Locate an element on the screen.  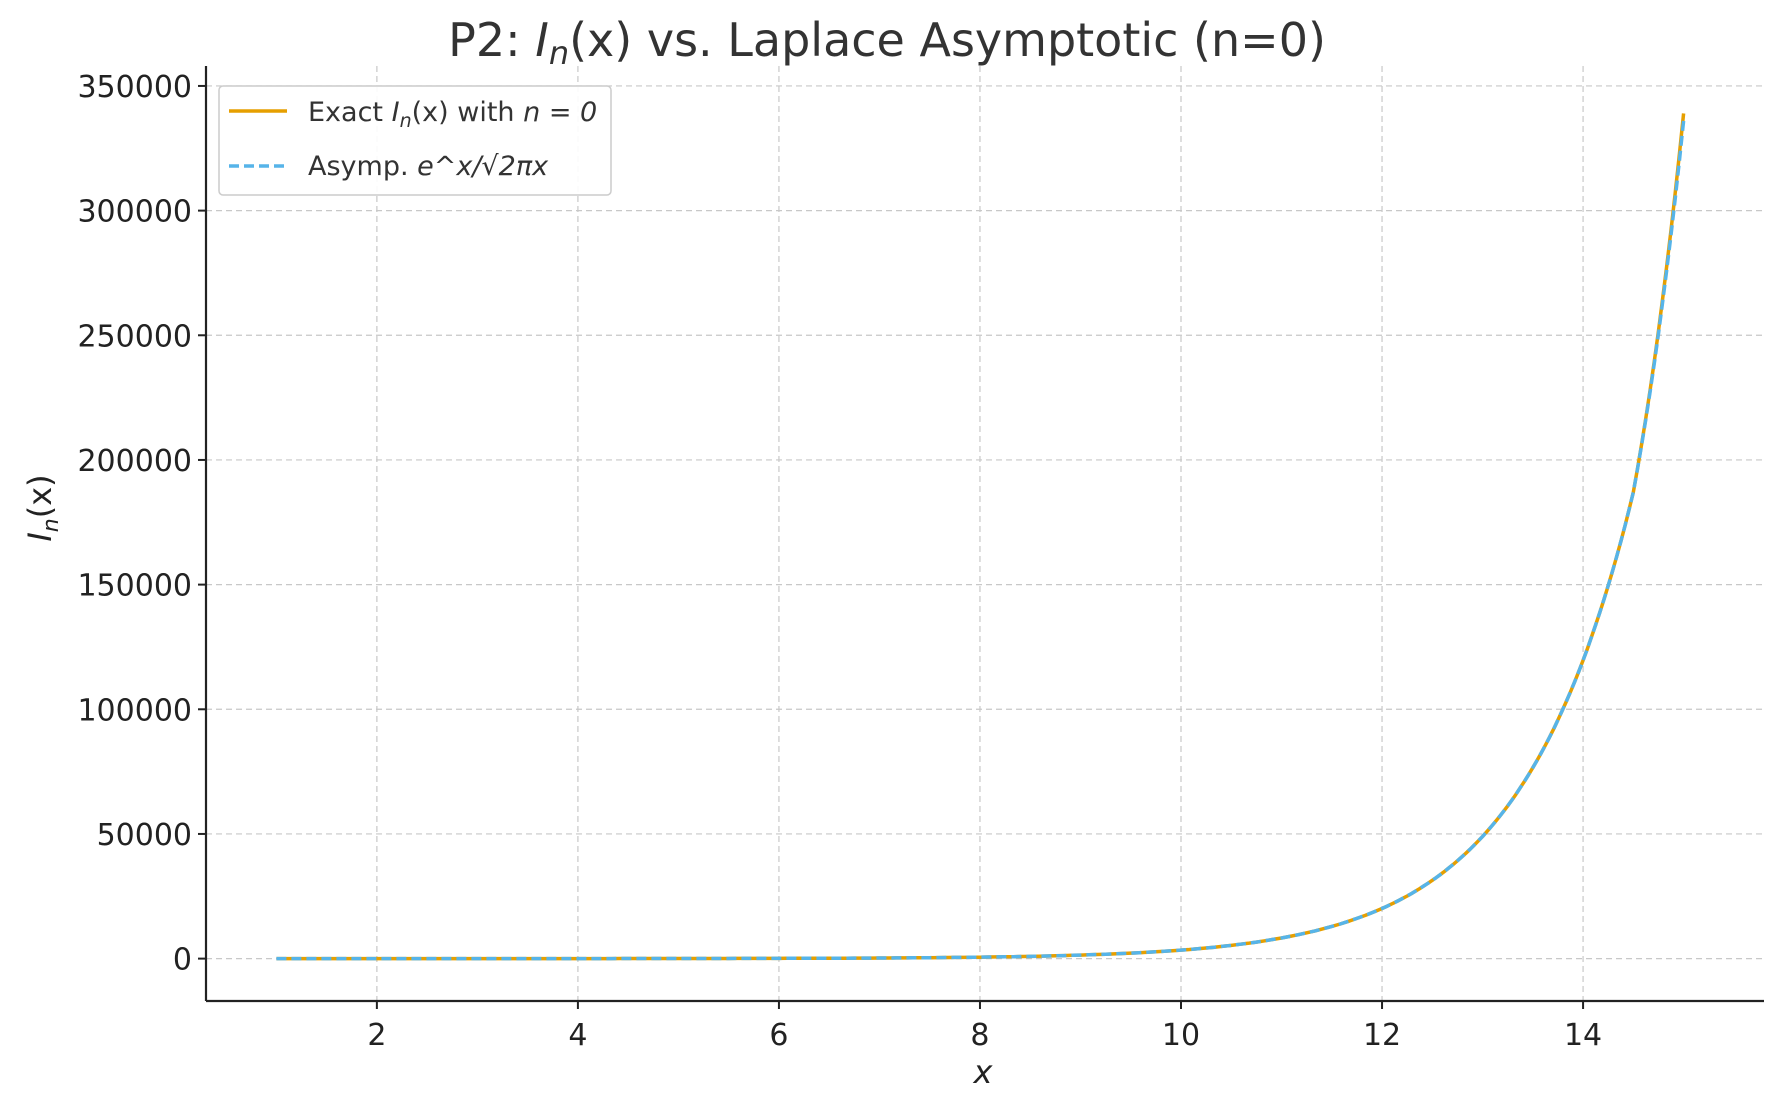
y-axis-label-sub: n is located at coordinates (51, 525).